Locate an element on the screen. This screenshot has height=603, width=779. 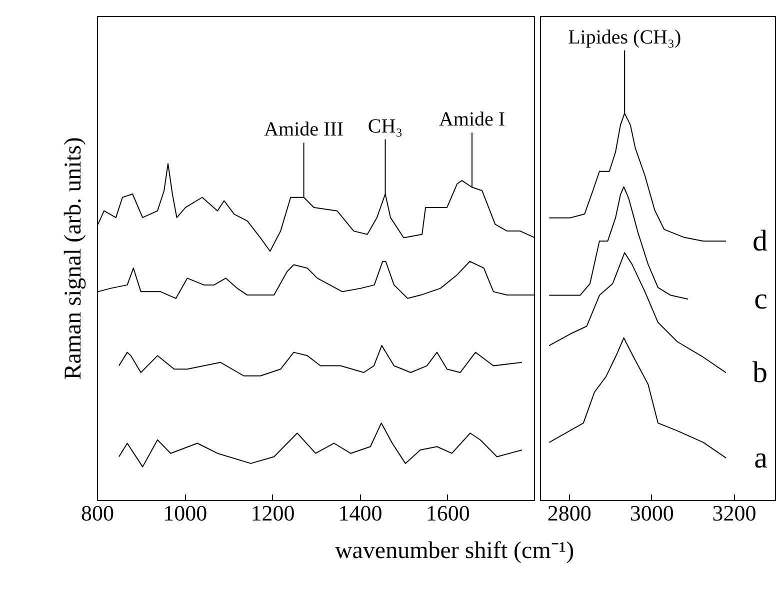
y-axis-title: Raman signal (arb. units) is located at coordinates (73, 258).